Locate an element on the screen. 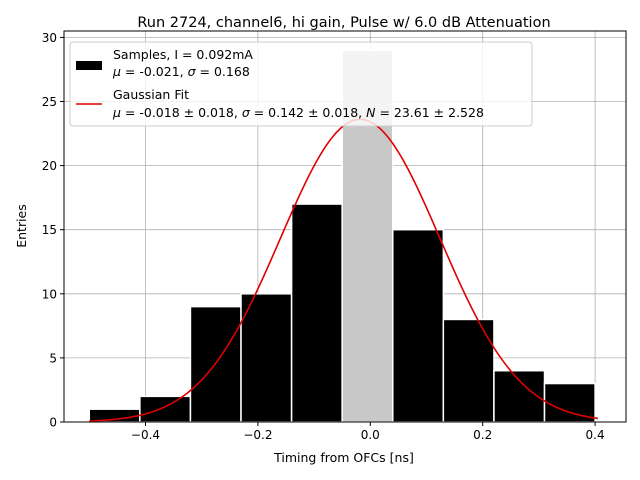 This screenshot has height=480, width=640. legend-stat-part-1-3: = 0.142 ± 0.018, is located at coordinates (308, 112).